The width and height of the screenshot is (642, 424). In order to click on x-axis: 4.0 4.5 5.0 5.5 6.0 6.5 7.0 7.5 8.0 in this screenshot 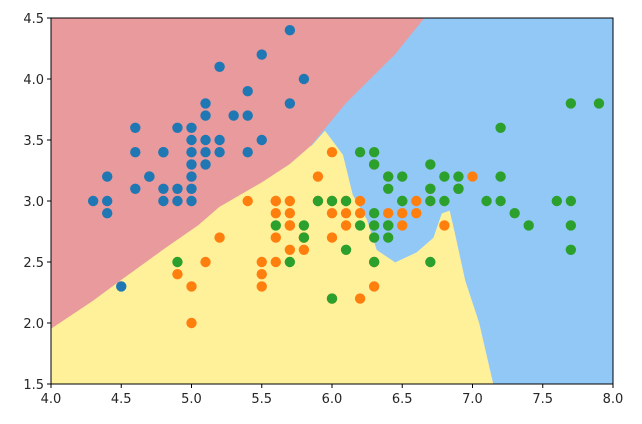, I will do `click(332, 395)`.